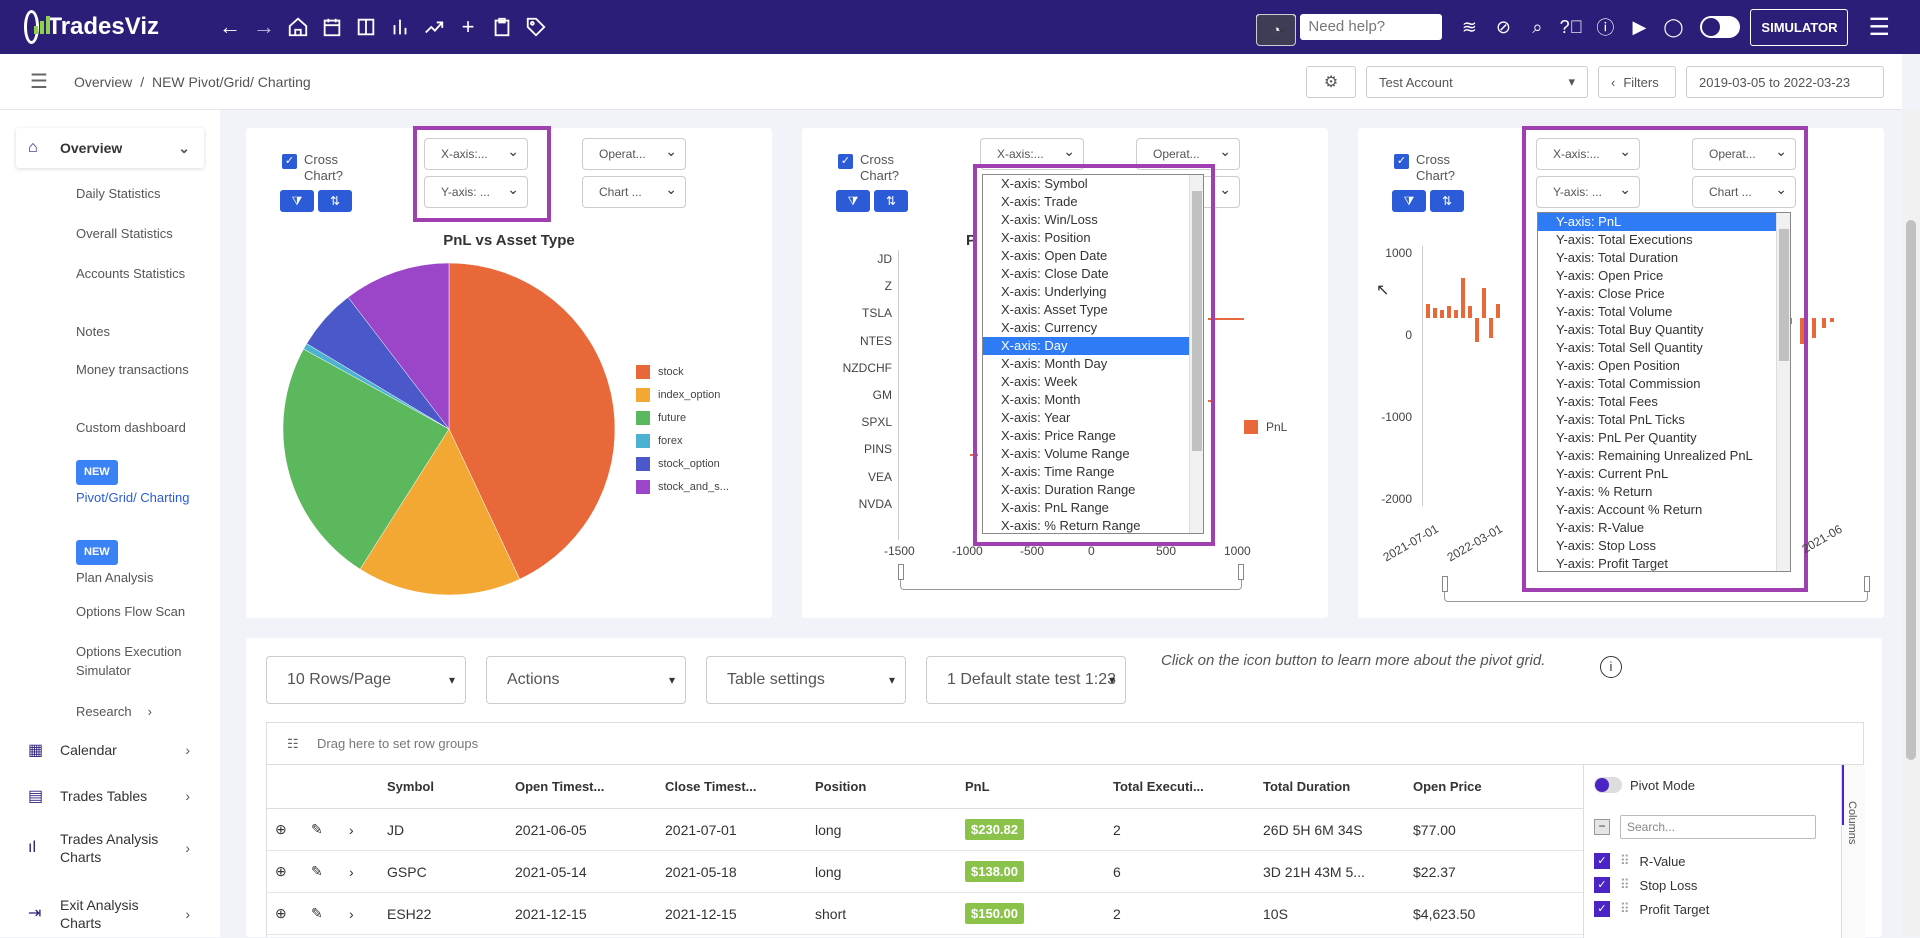  I want to click on sidebar-item-daily-statistics: Daily Statistics, so click(118, 193).